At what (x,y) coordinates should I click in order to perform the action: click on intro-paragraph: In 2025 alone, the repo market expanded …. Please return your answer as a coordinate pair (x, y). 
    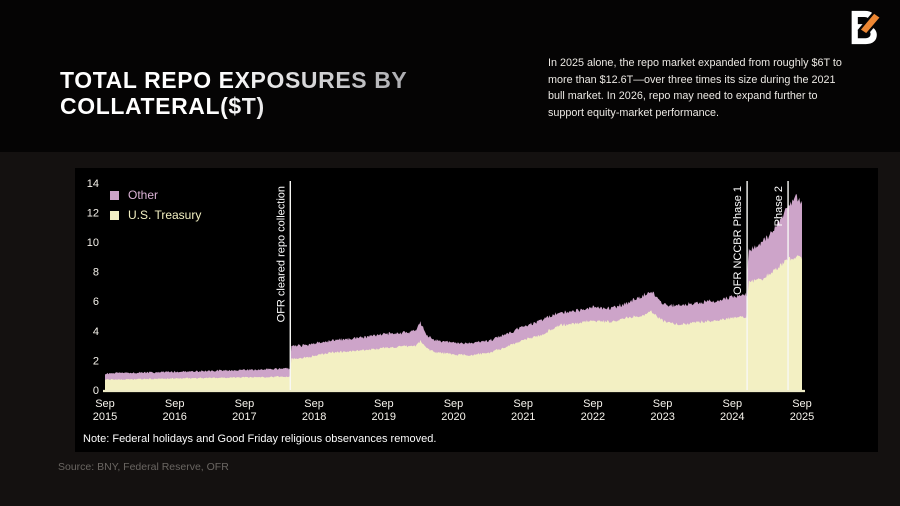
    Looking at the image, I should click on (695, 87).